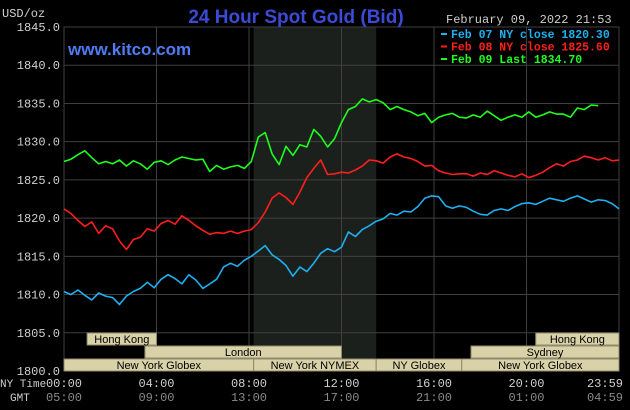 The height and width of the screenshot is (410, 630). I want to click on x-tick-label-ny: 16:00, so click(434, 384).